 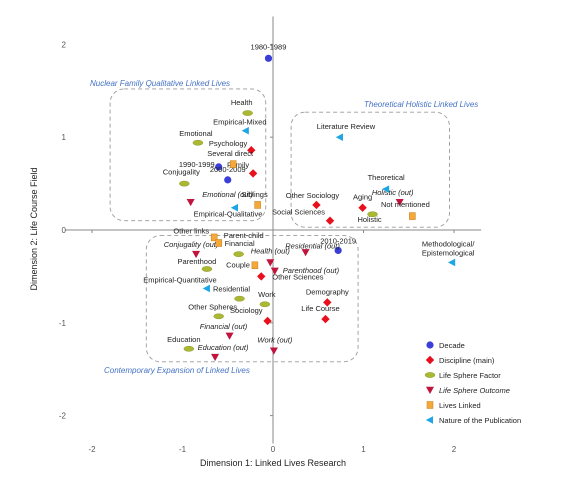 I want to click on legend-label-life-sphere-outcome: Life Sphere Outcome, so click(x=474, y=390).